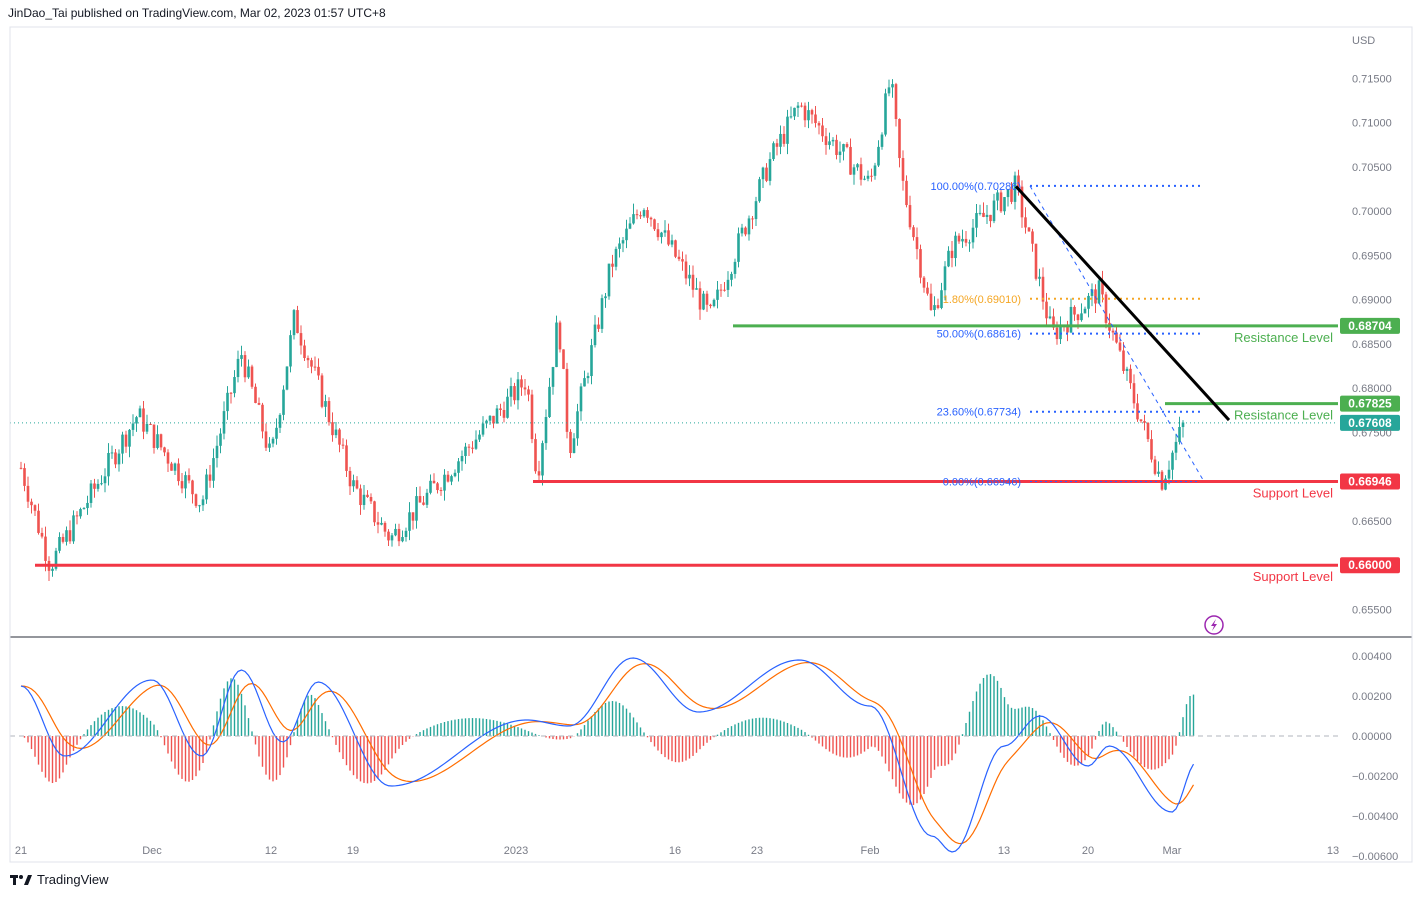 The image size is (1421, 899). I want to click on fib-level-label: 50.00%(0.68616), so click(979, 335).